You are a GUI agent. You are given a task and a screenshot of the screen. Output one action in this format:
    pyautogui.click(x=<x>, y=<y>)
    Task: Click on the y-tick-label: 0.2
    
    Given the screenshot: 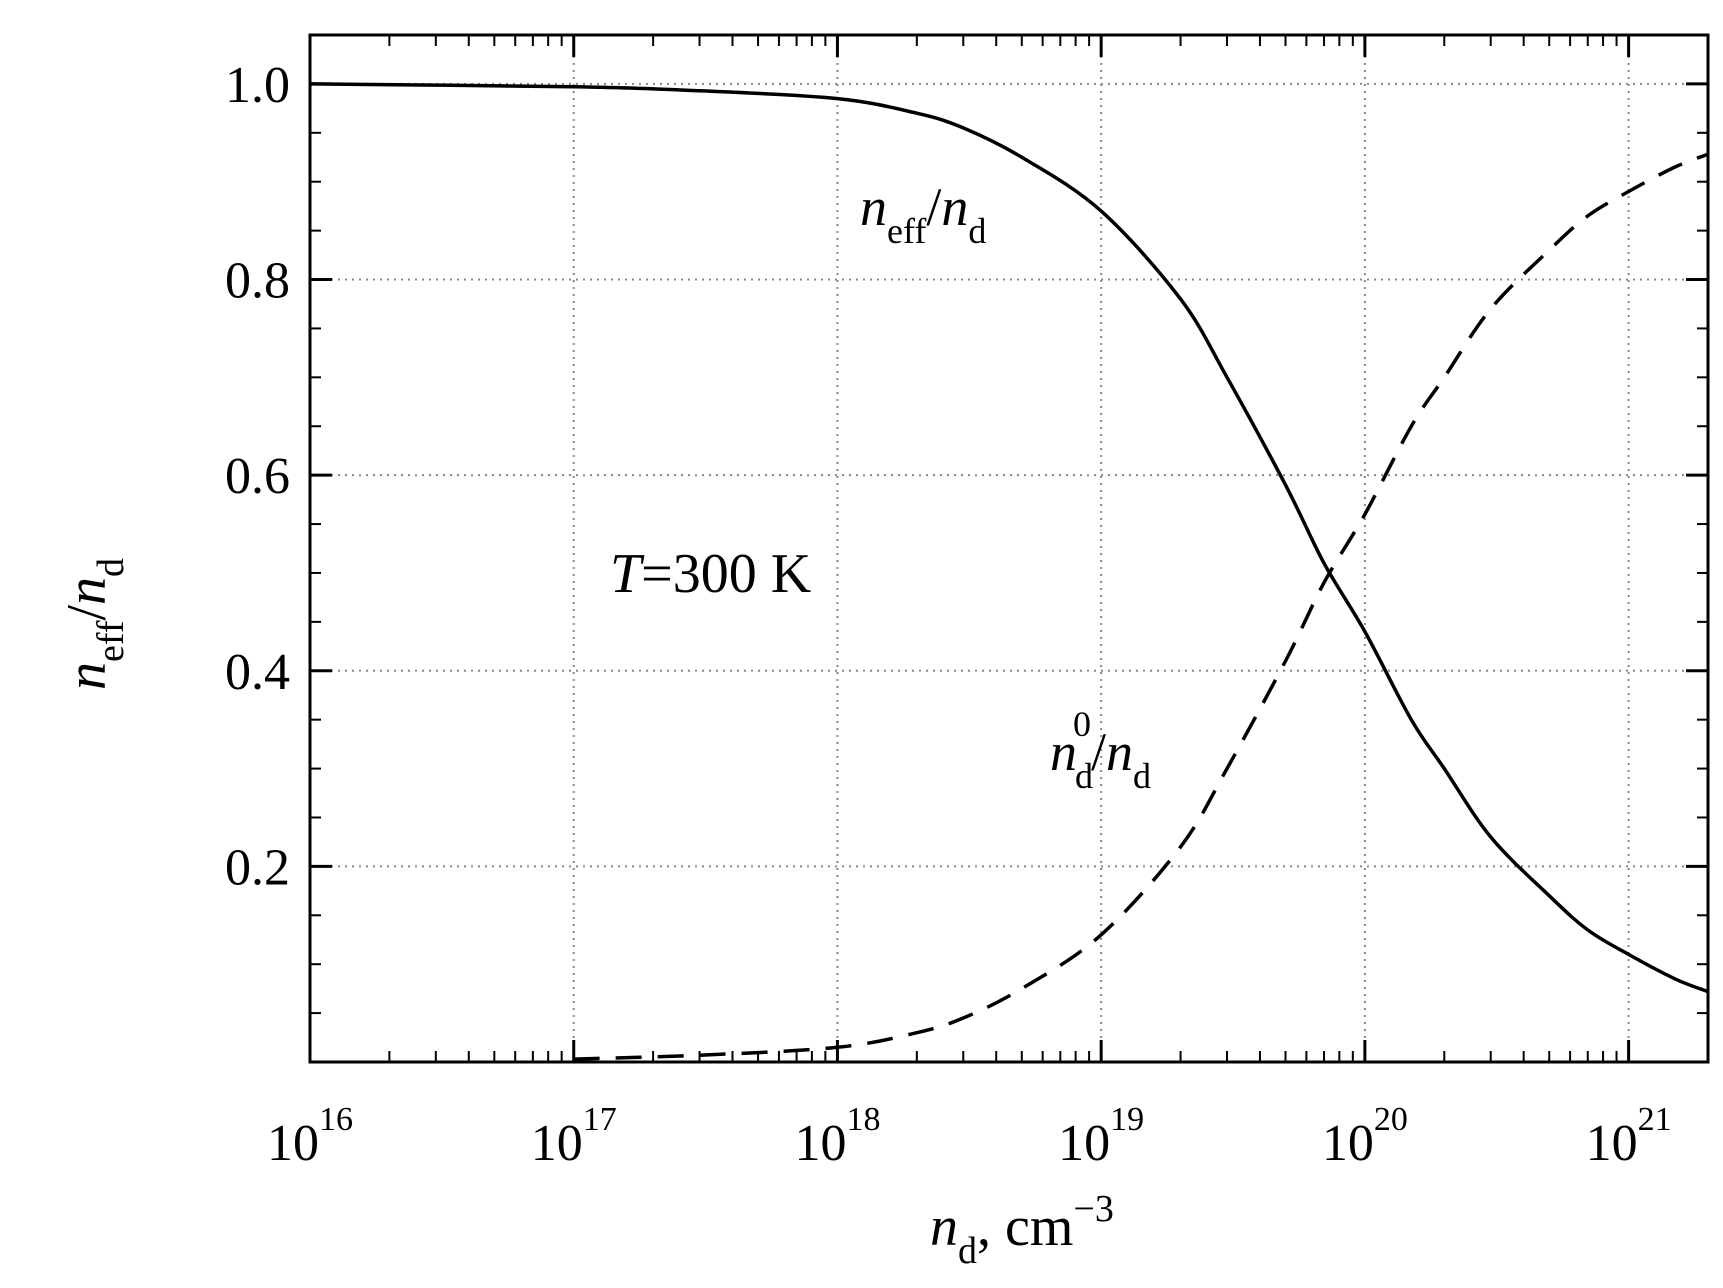 What is the action you would take?
    pyautogui.click(x=257, y=867)
    